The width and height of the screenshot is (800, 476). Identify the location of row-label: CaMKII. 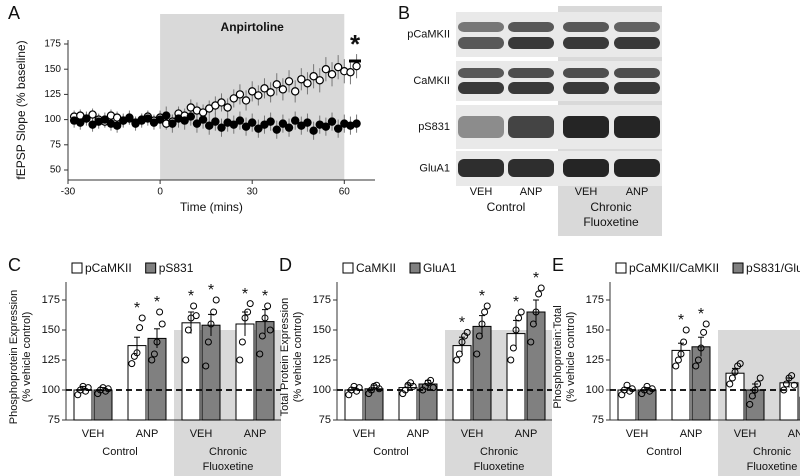
(431, 81).